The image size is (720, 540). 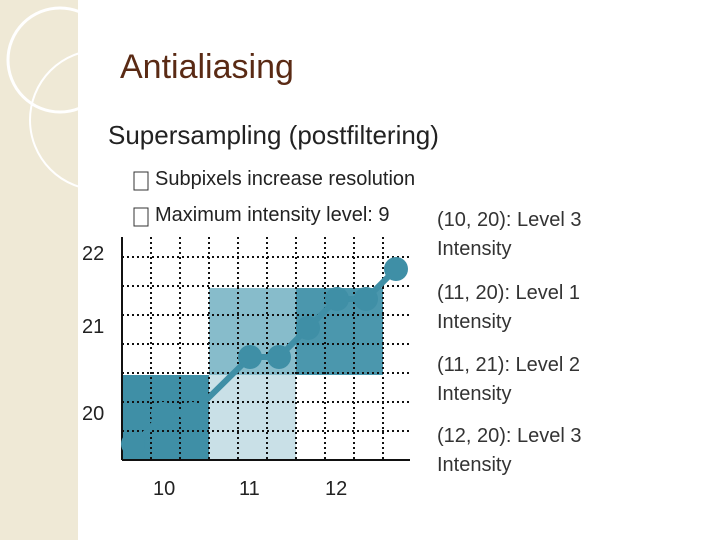 What do you see at coordinates (93, 254) in the screenshot?
I see `row-label: 22` at bounding box center [93, 254].